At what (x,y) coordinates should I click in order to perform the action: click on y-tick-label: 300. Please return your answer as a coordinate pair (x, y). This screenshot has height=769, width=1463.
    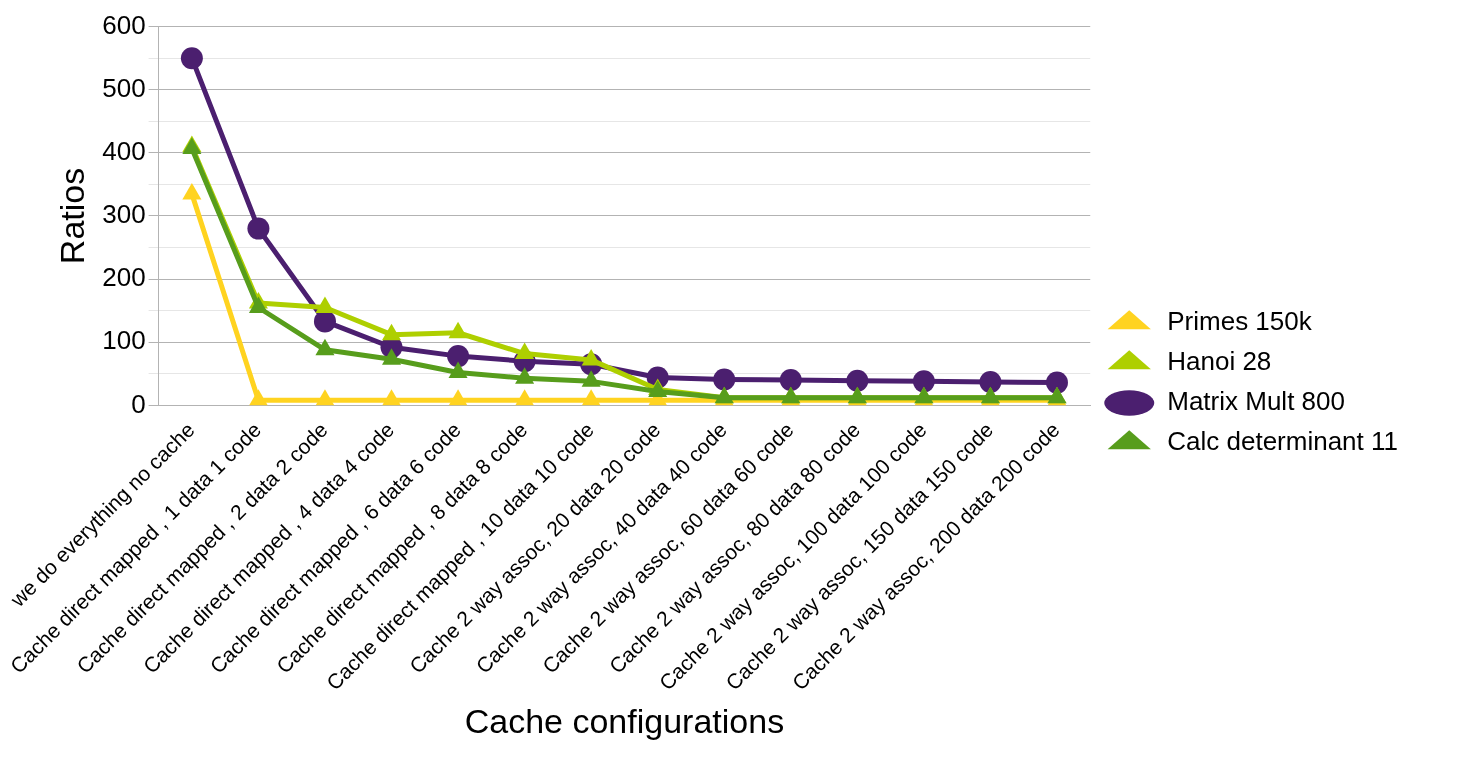
    Looking at the image, I should click on (124, 214).